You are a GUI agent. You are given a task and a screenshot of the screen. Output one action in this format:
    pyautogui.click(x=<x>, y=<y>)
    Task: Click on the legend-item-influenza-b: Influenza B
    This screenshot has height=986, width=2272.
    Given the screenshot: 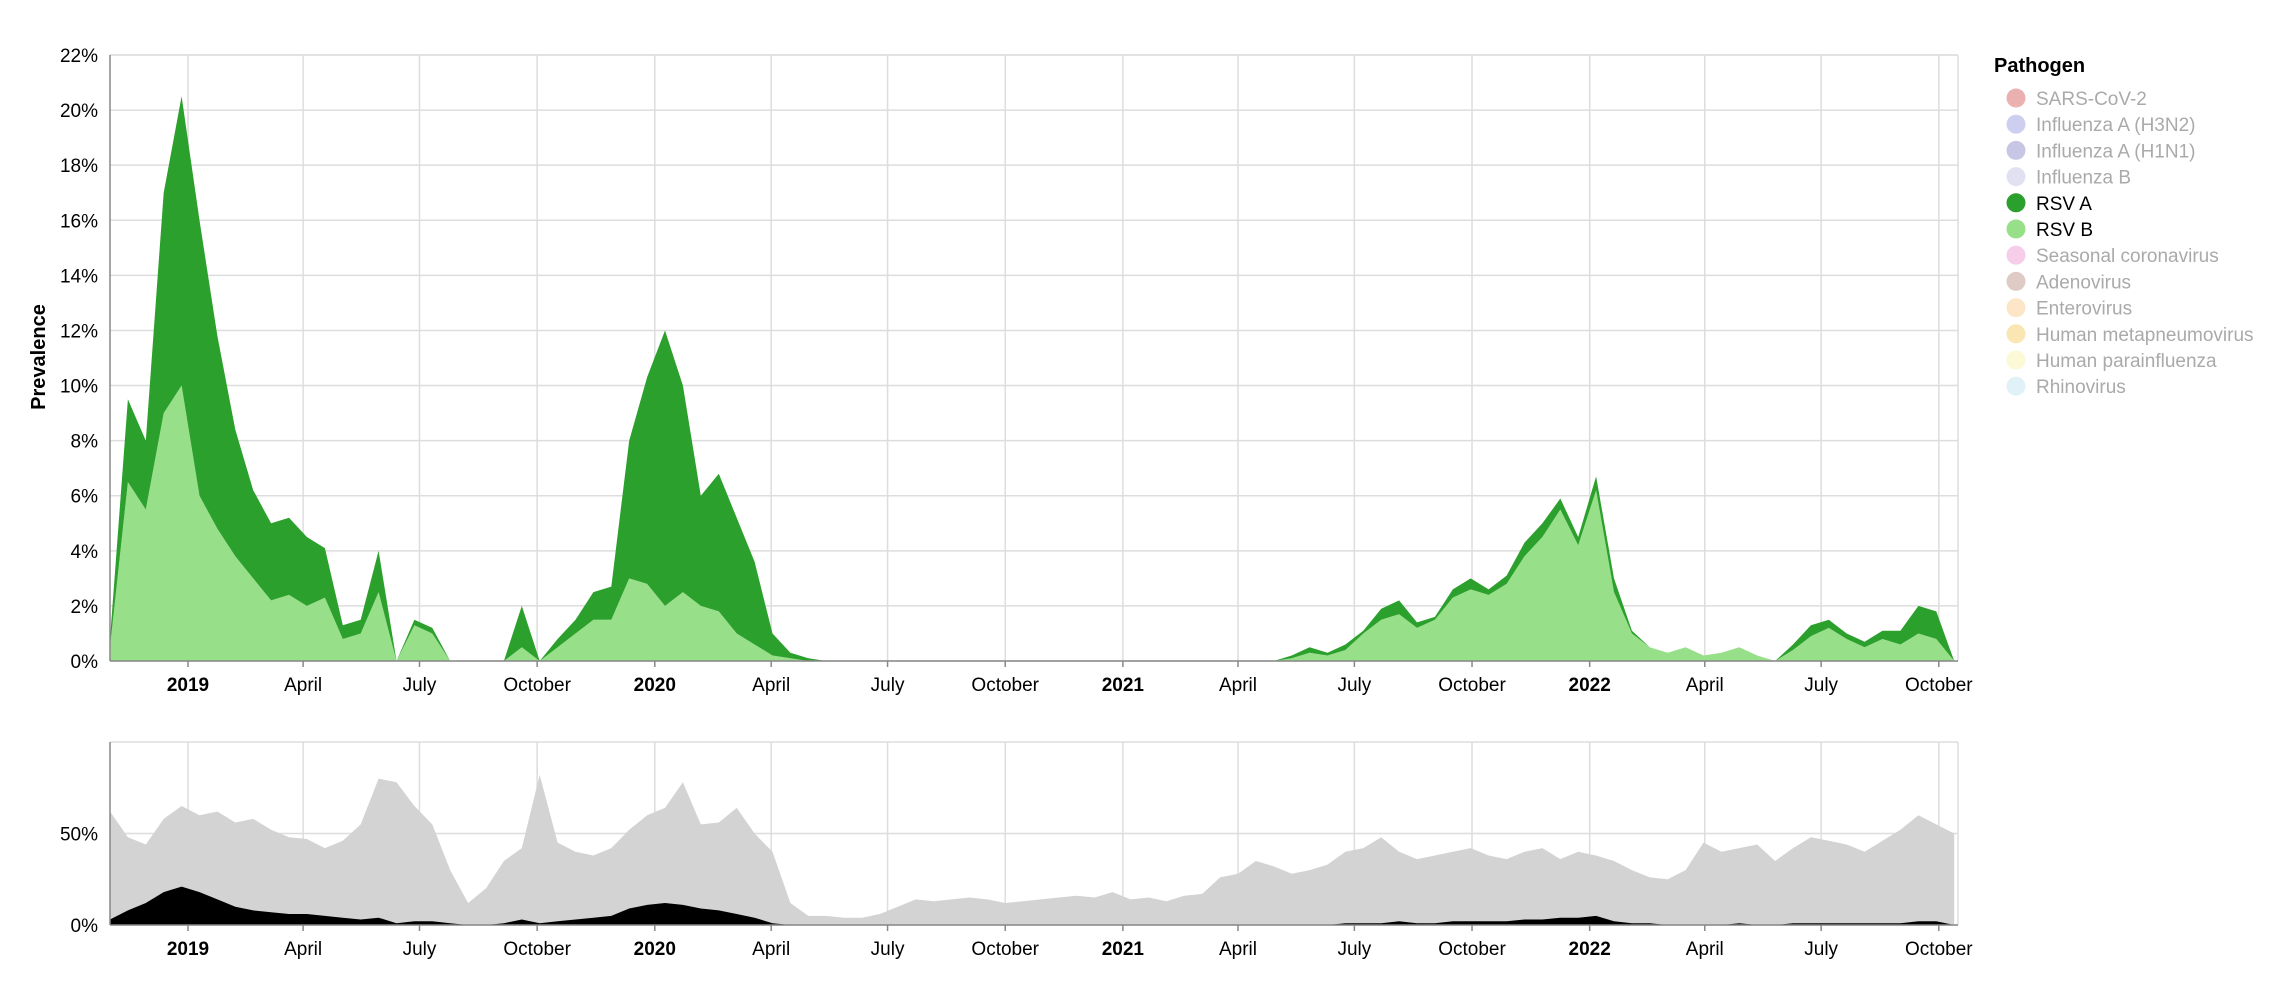 What is the action you would take?
    pyautogui.click(x=2069, y=178)
    